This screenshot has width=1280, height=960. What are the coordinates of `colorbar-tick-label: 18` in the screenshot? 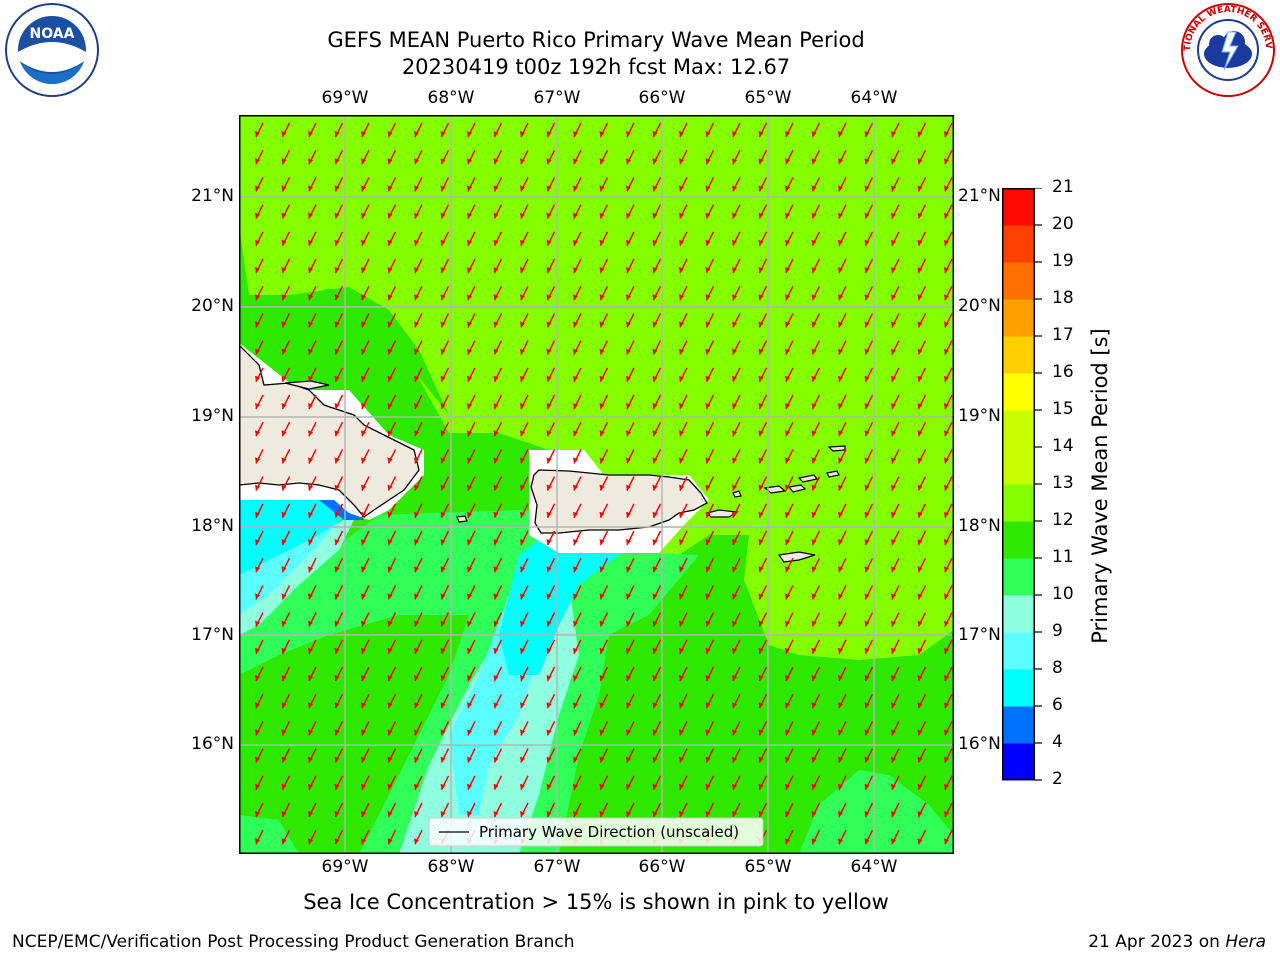 It's located at (1063, 298).